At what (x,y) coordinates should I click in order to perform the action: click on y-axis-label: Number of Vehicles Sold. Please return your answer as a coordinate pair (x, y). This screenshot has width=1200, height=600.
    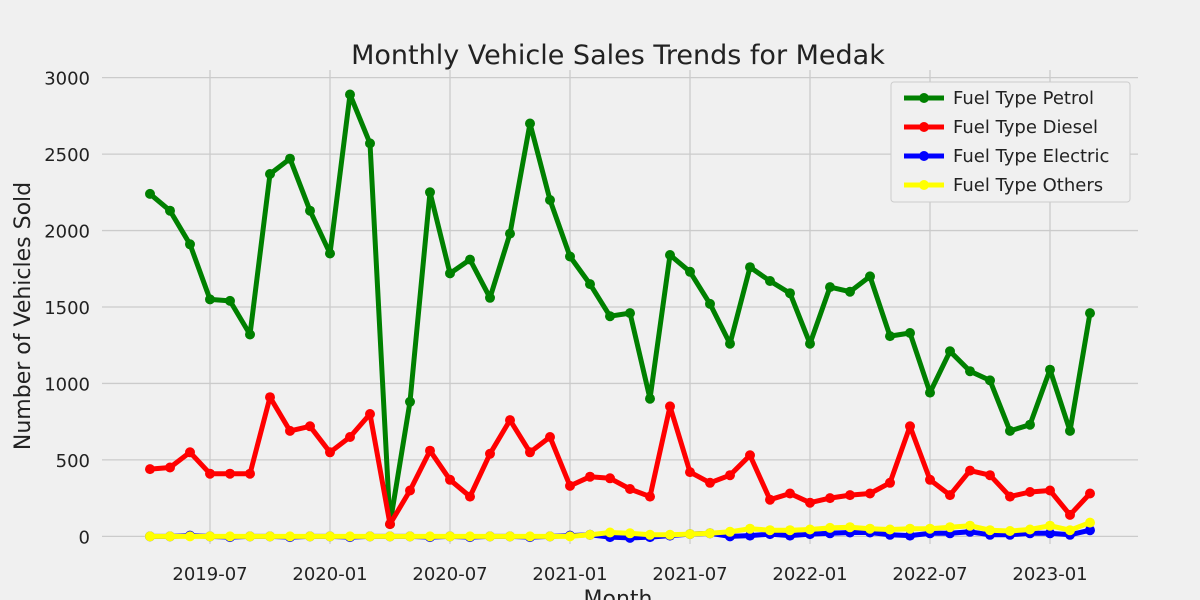
    Looking at the image, I should click on (23, 316).